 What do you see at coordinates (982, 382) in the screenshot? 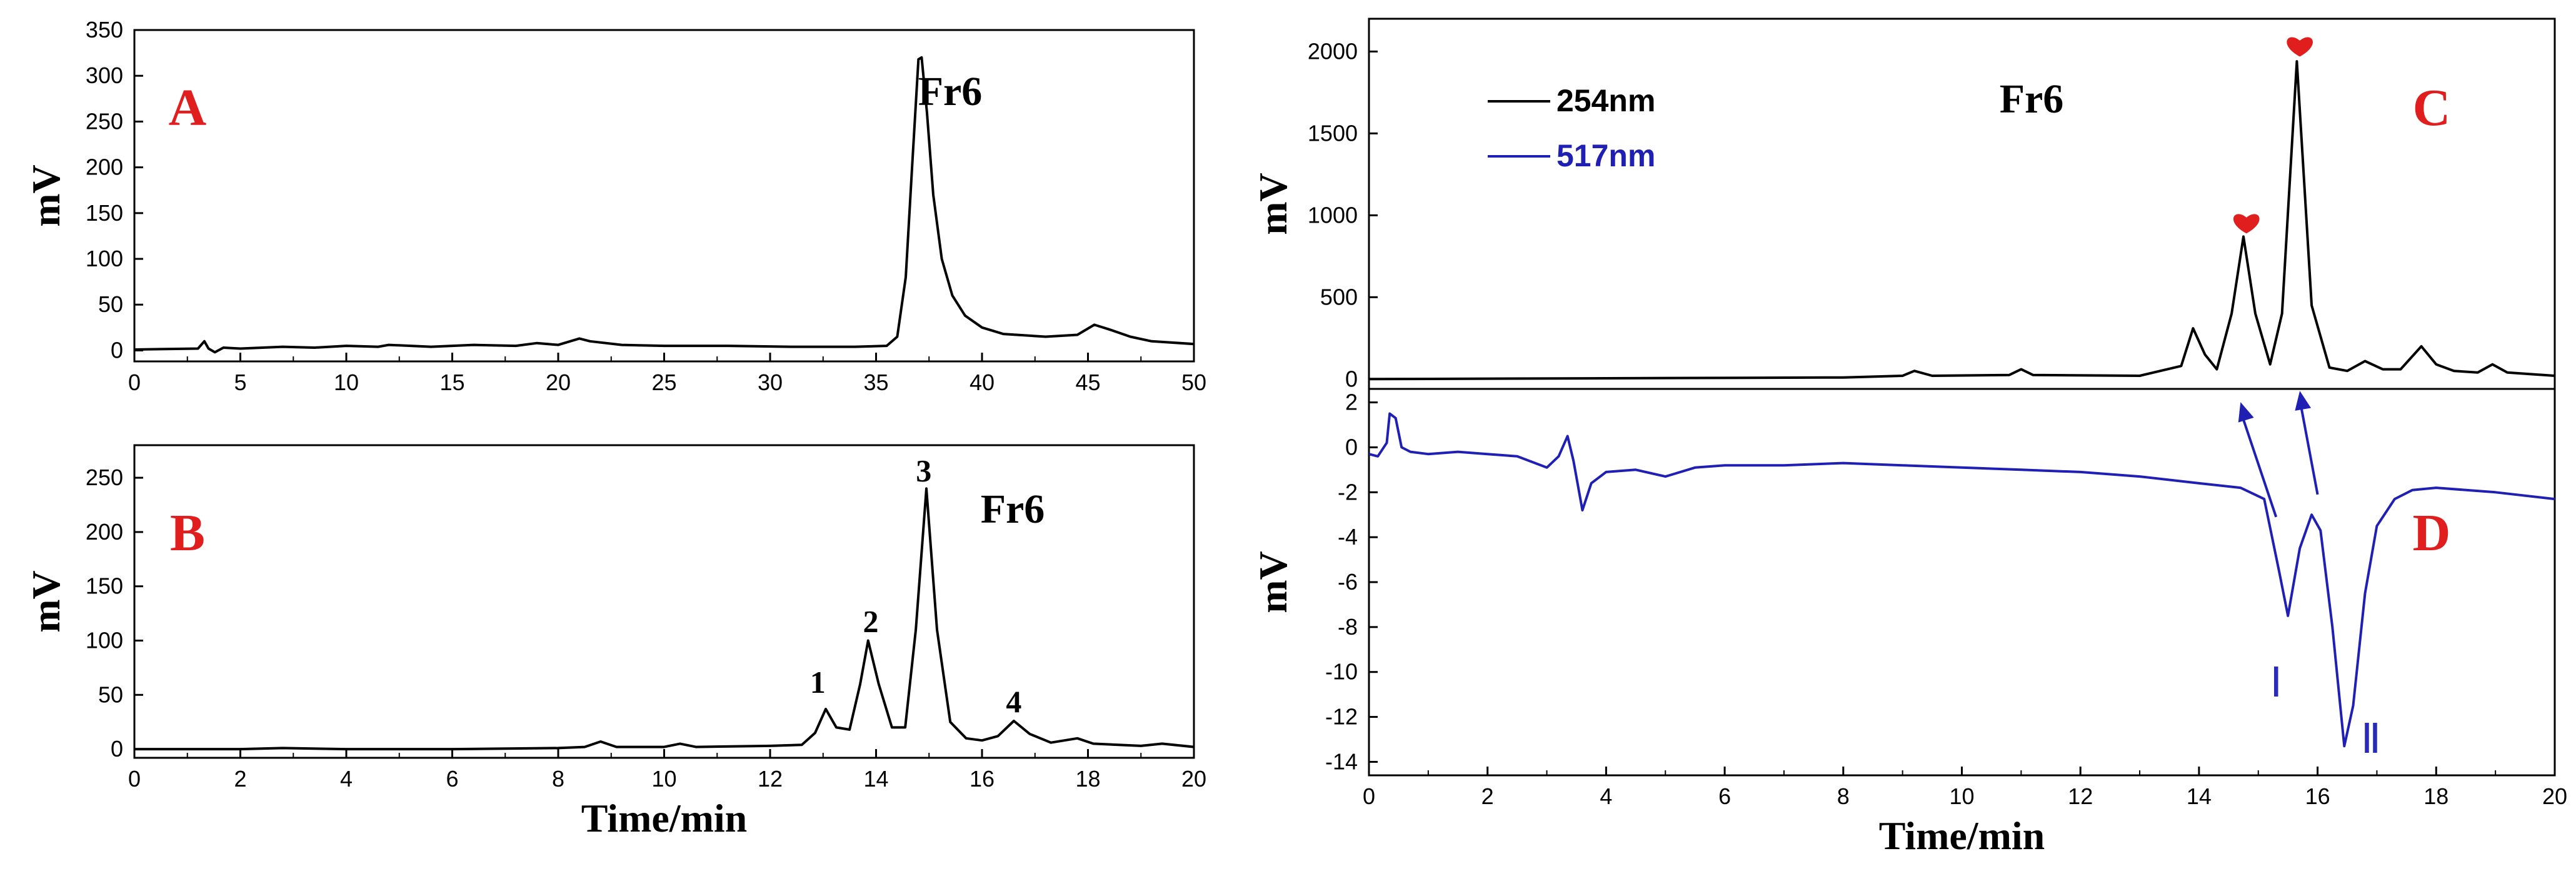
I see `x-tick-label: 40` at bounding box center [982, 382].